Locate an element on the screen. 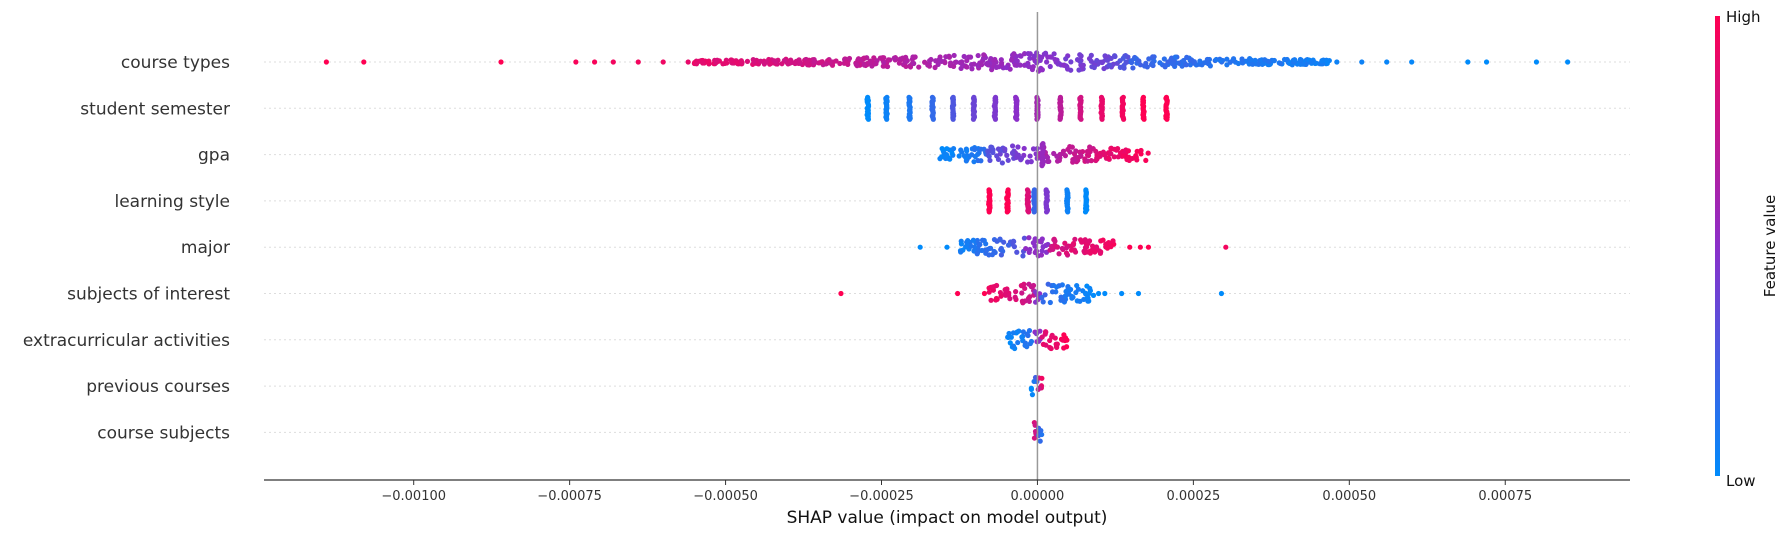  x-tick-label: −0.00075 is located at coordinates (569, 496).